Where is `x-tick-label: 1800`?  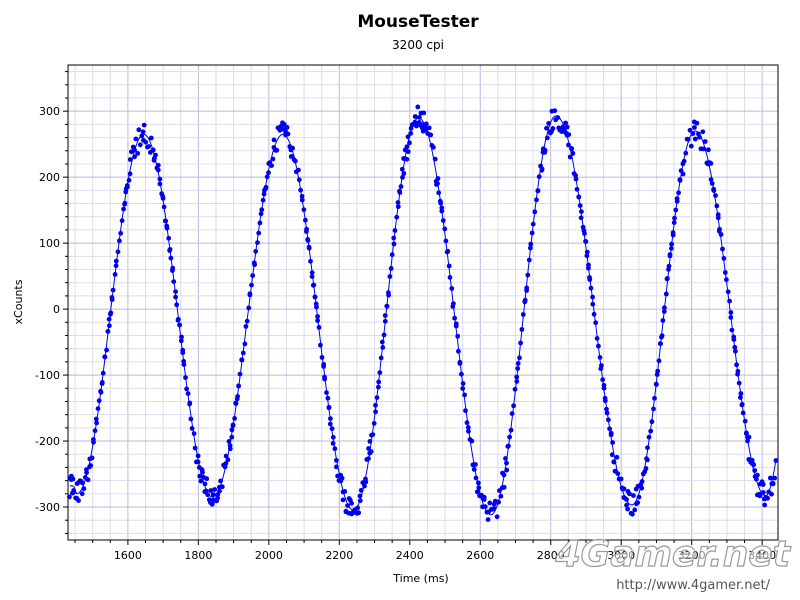
x-tick-label: 1800 is located at coordinates (198, 555).